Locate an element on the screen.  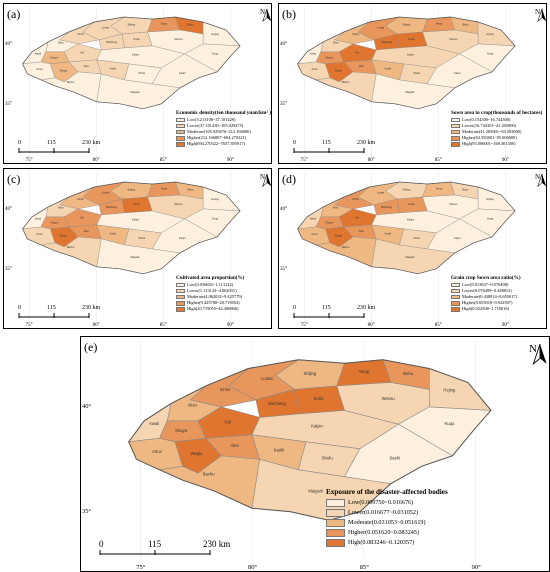
legend-title: Economic density(ten thousand yuan/km² ) is located at coordinates (223, 113).